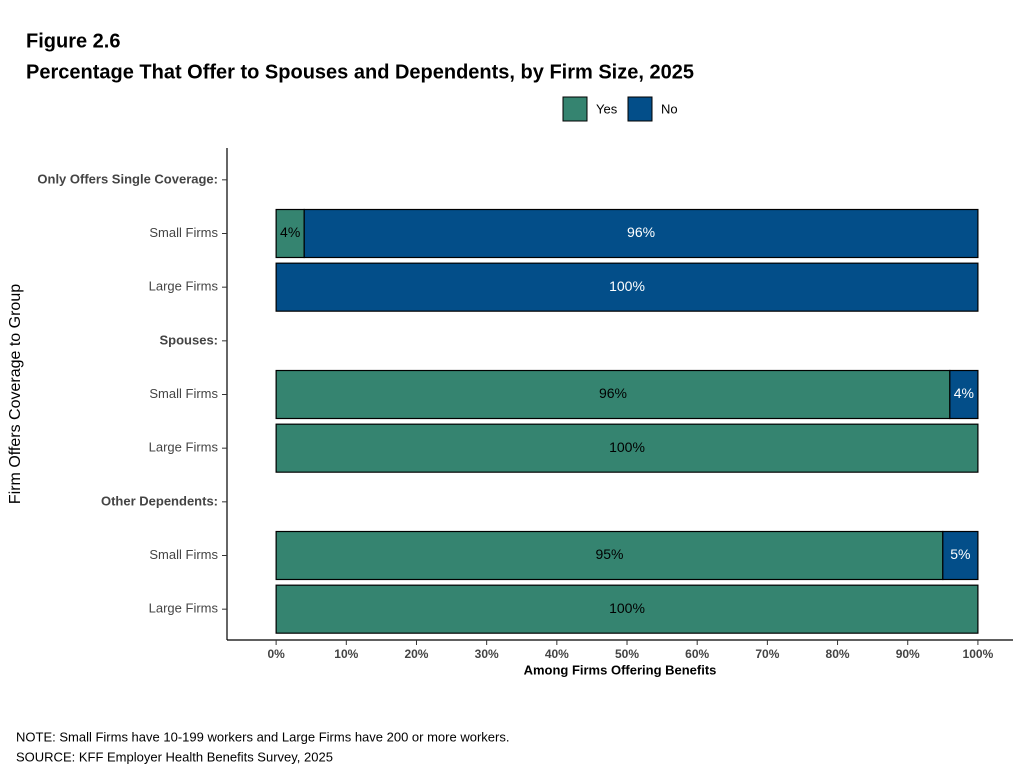  I want to click on x-tick-label: 40%, so click(557, 654).